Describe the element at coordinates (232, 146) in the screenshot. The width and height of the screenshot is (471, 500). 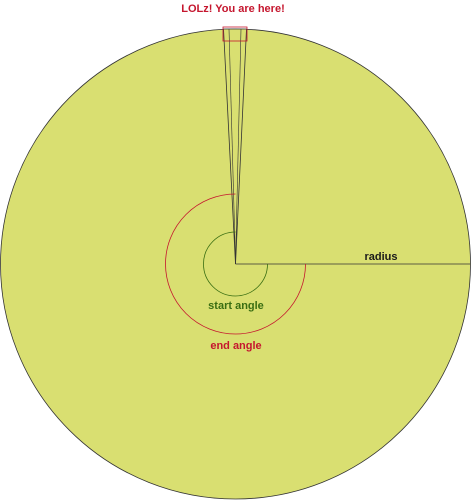
I see `sector-inner-line-left` at that location.